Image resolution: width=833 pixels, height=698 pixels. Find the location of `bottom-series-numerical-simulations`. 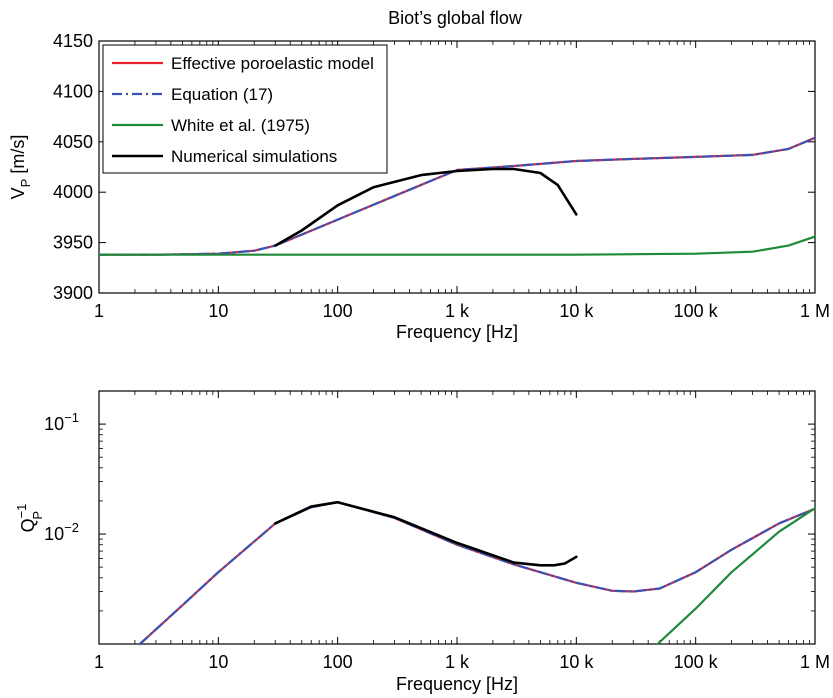

bottom-series-numerical-simulations is located at coordinates (425, 533).